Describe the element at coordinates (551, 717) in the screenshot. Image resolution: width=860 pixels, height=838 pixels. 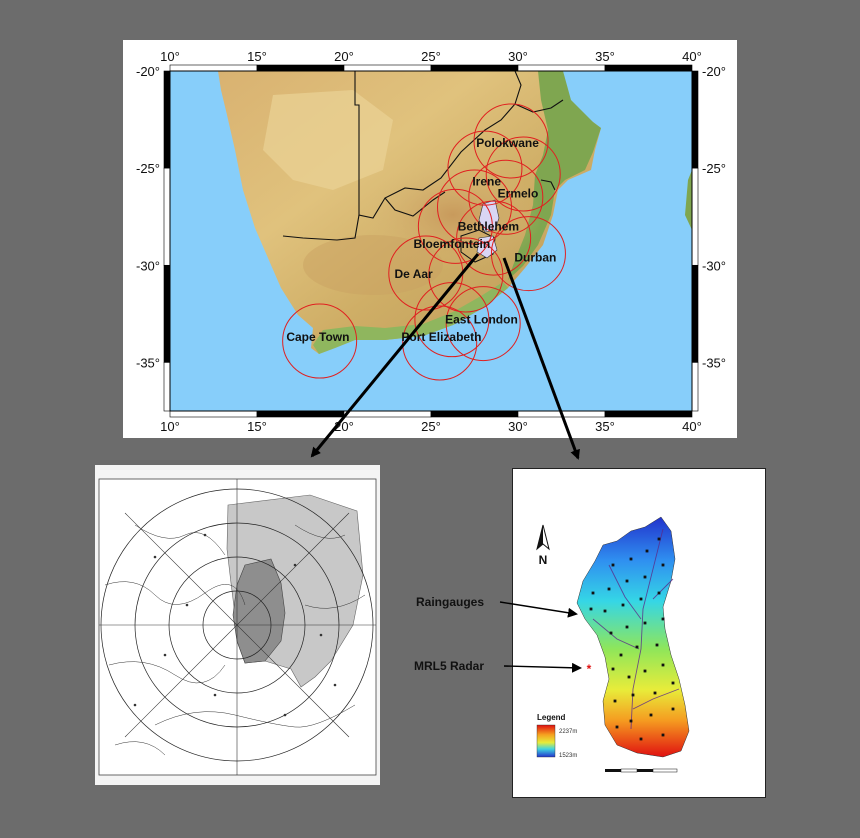
I see `legend-title: Legend` at that location.